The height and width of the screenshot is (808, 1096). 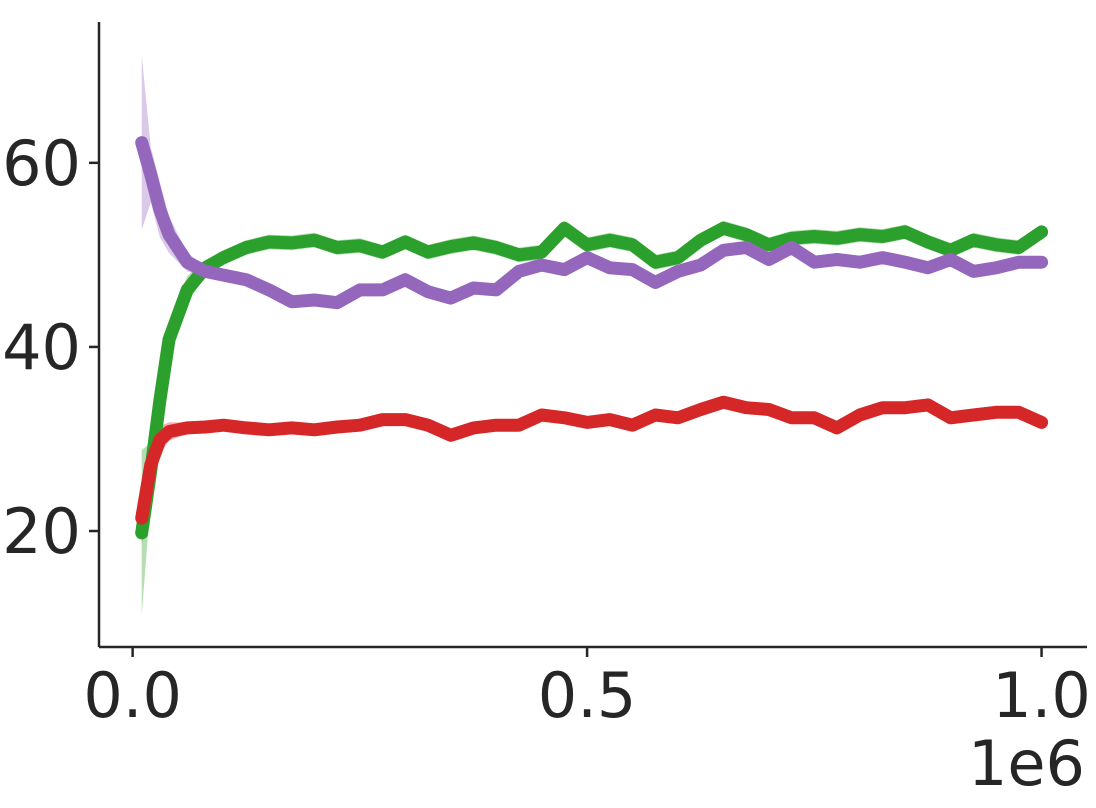 I want to click on y-tick-label: 20, so click(x=41, y=531).